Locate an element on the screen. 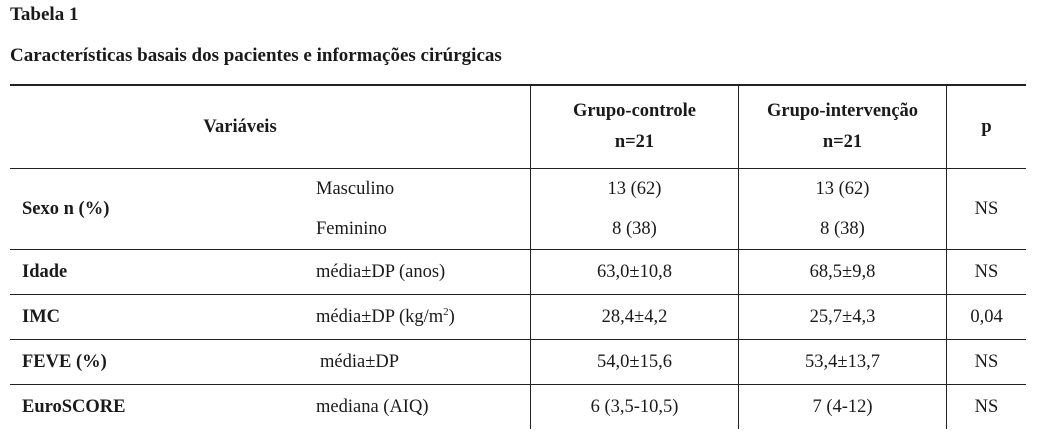  cell-feve-measure: média±DP is located at coordinates (423, 362).